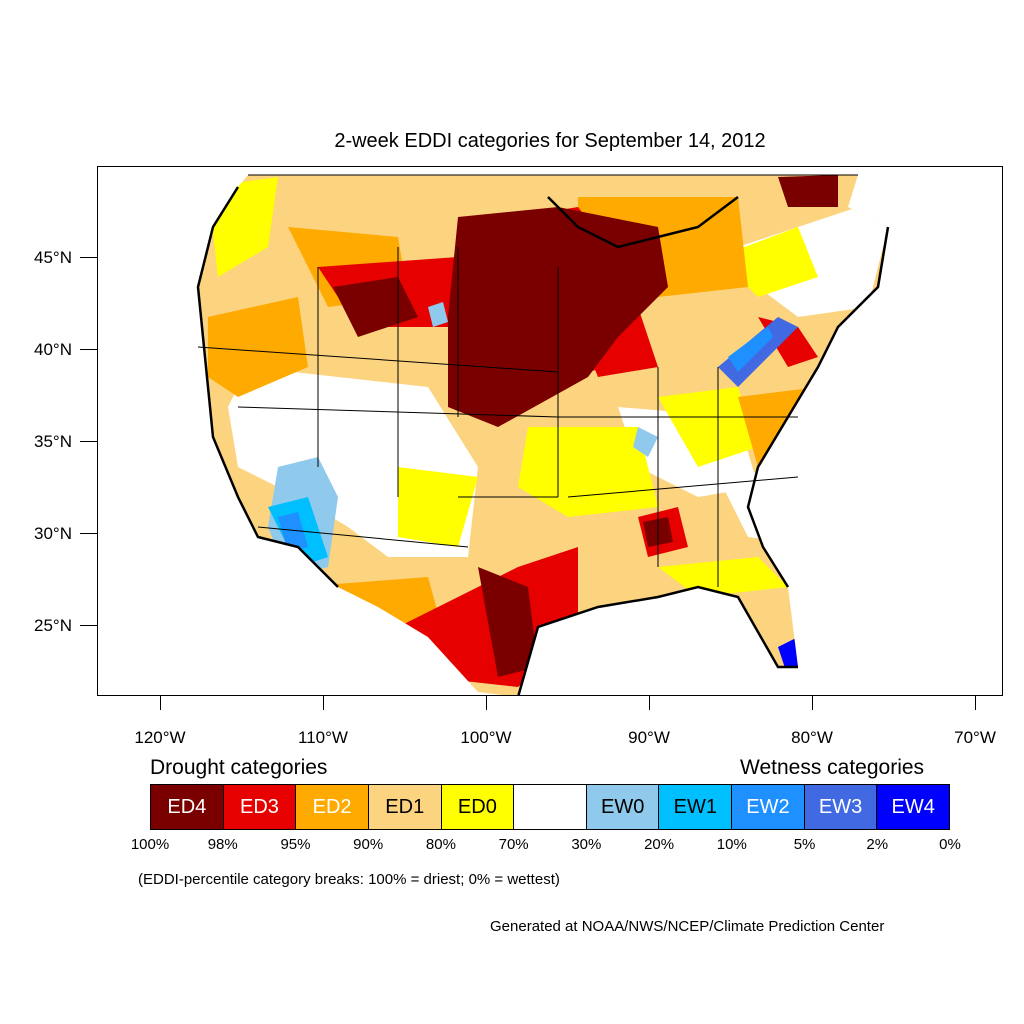 The image size is (1024, 1024). Describe the element at coordinates (486, 737) in the screenshot. I see `lon-label-100: 100°W` at that location.